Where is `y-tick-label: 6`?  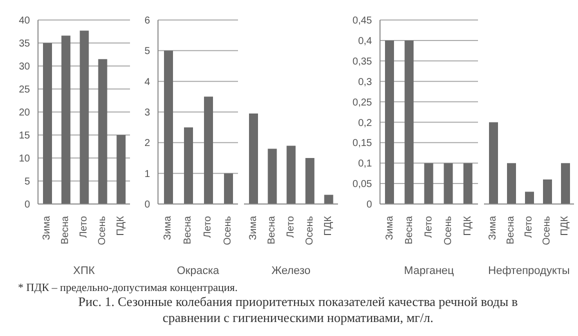 y-tick-label: 6 is located at coordinates (147, 21).